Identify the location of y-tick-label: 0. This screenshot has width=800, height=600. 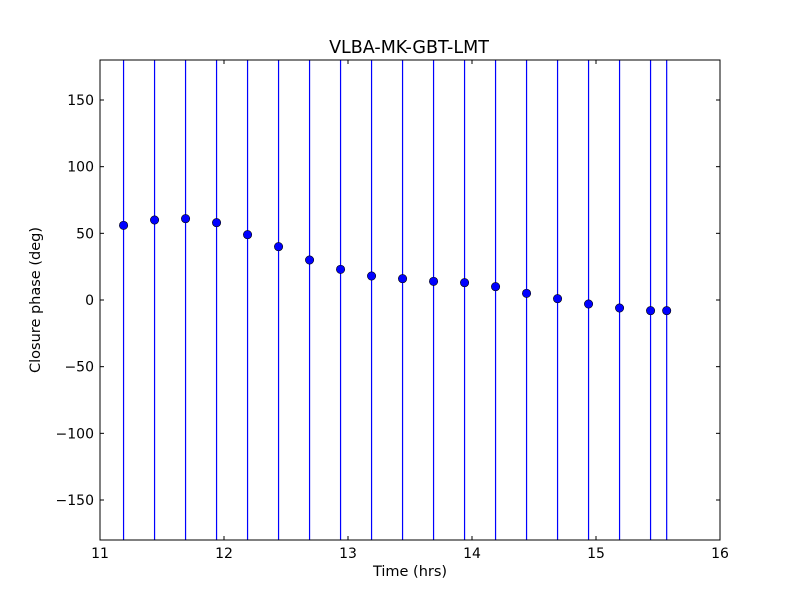
(89, 301).